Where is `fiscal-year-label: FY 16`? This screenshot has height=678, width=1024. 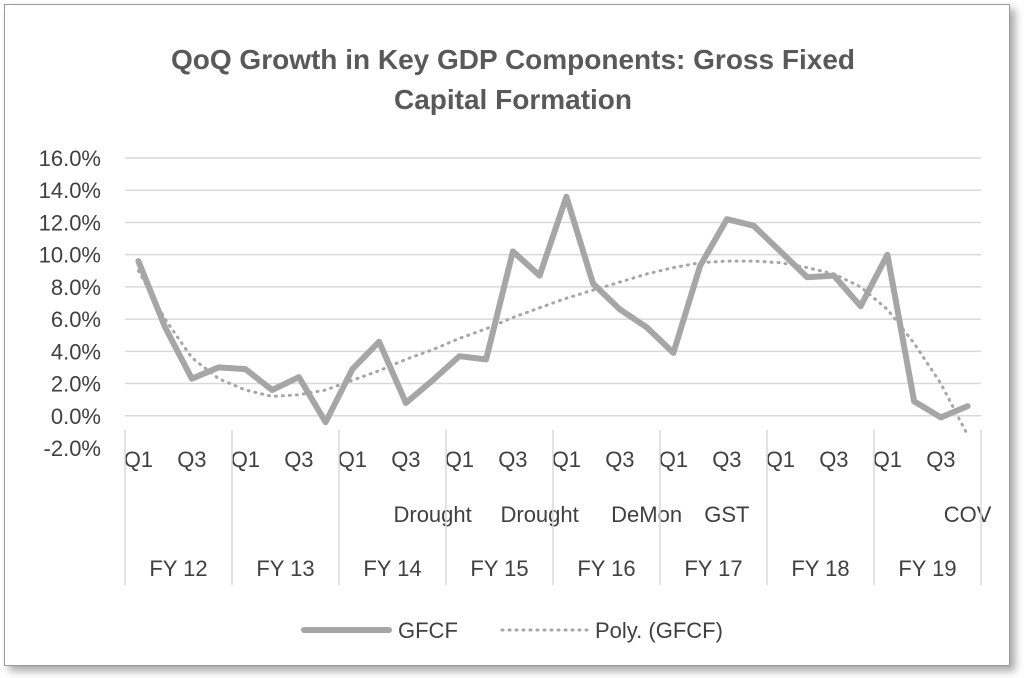 fiscal-year-label: FY 16 is located at coordinates (606, 568).